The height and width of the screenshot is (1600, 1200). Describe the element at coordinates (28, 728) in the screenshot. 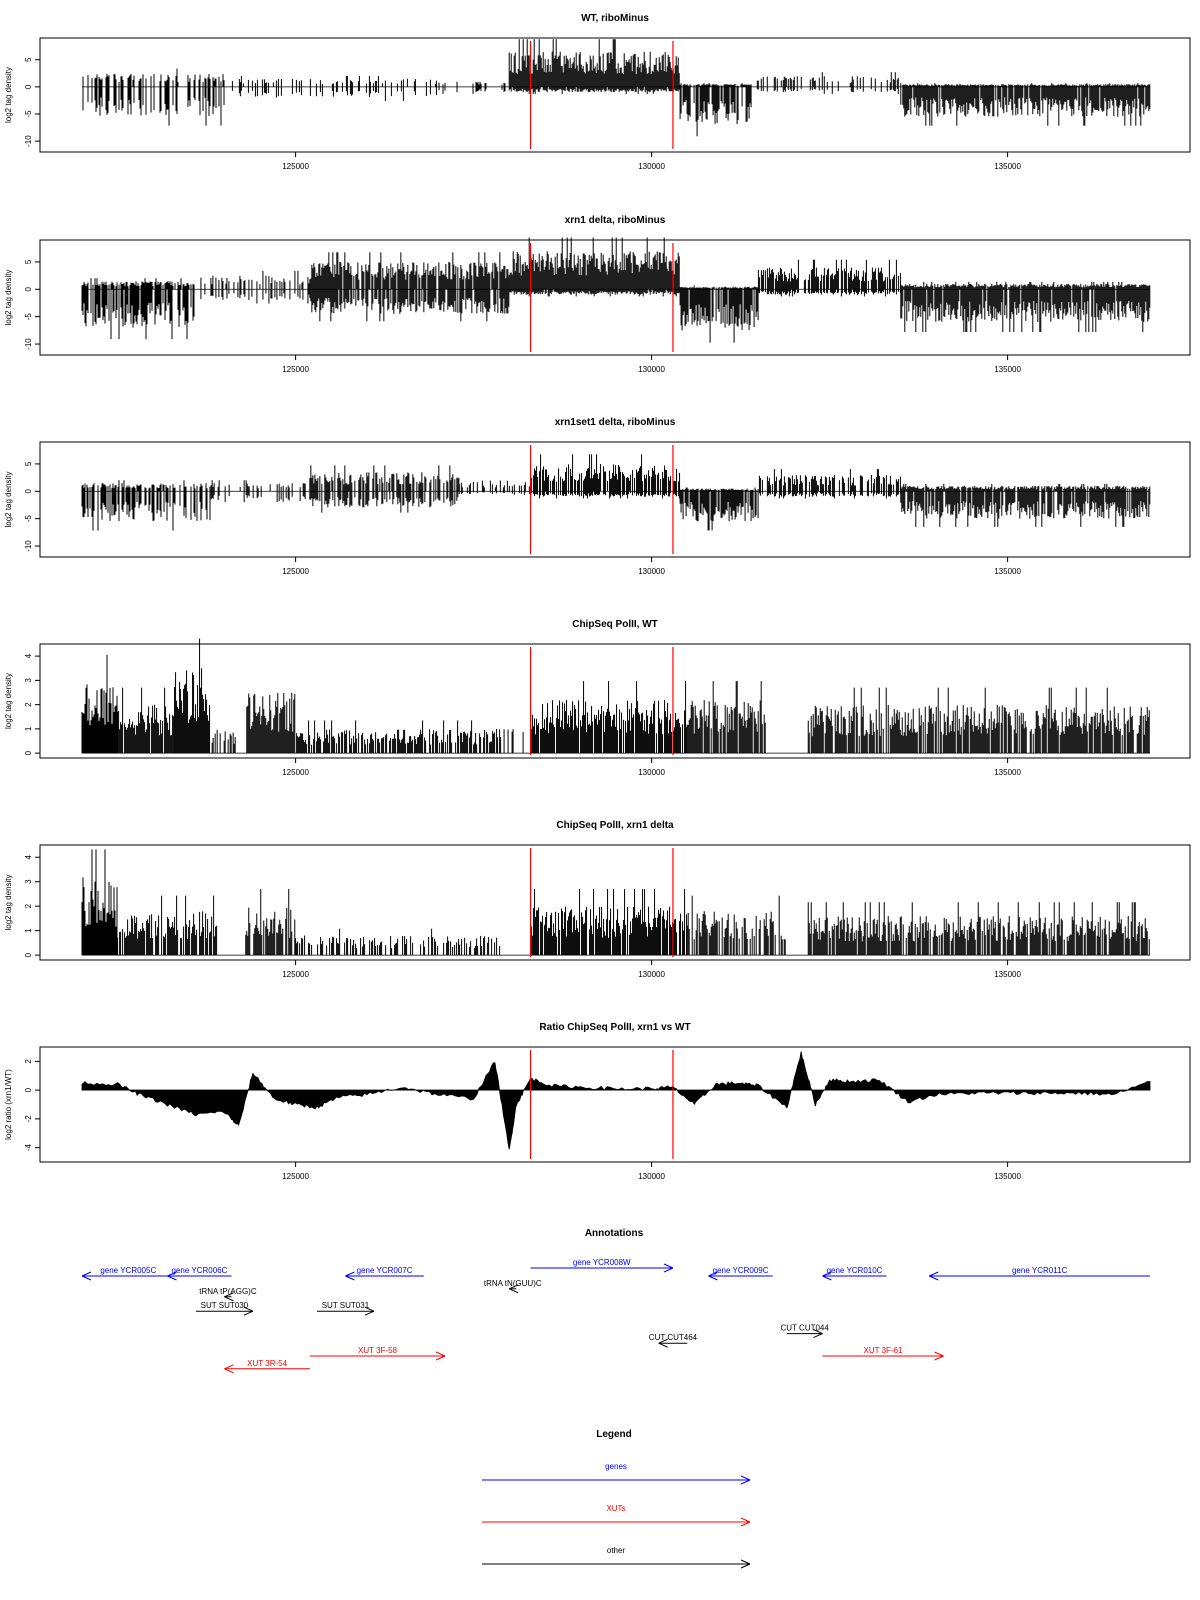

I see `y-tick-label: 1` at that location.